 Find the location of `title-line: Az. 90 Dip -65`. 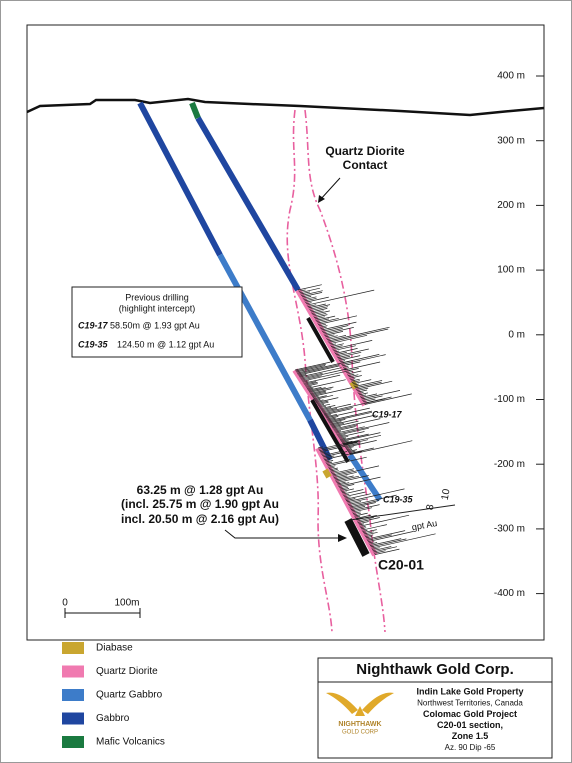

title-line: Az. 90 Dip -65 is located at coordinates (470, 747).